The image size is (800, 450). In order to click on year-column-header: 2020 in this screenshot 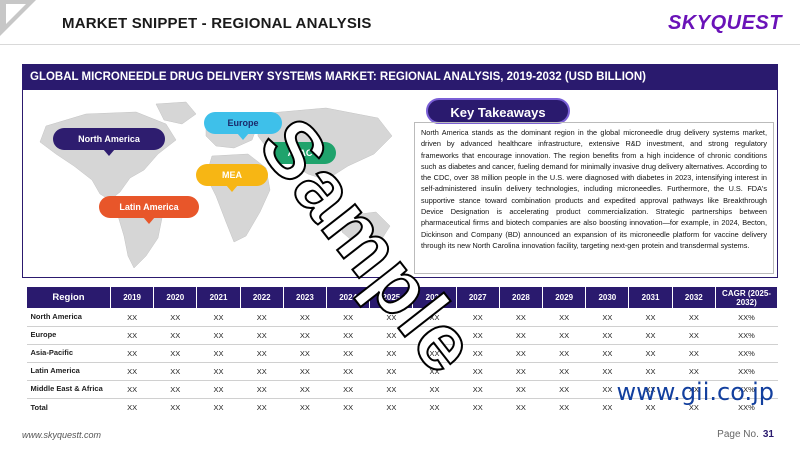, I will do `click(175, 297)`.